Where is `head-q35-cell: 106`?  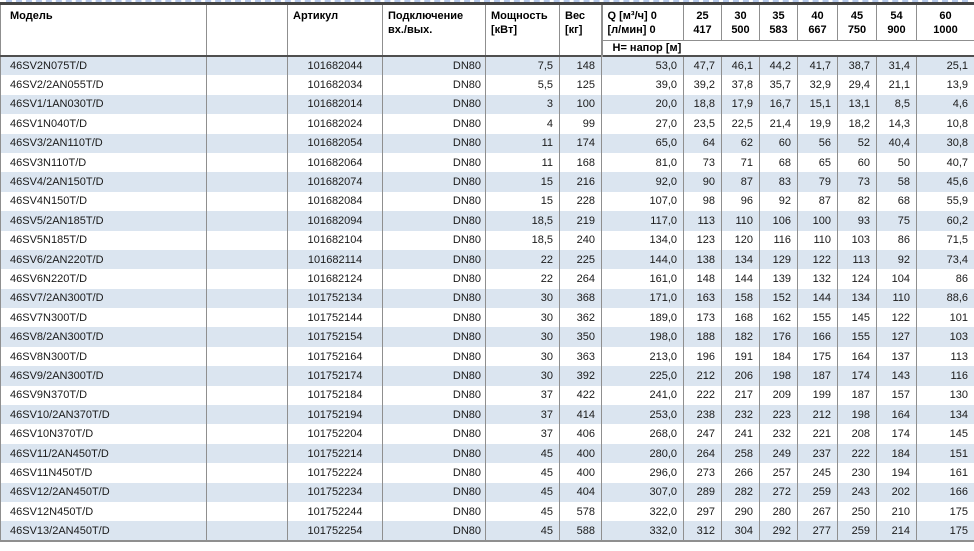 head-q35-cell: 106 is located at coordinates (778, 221).